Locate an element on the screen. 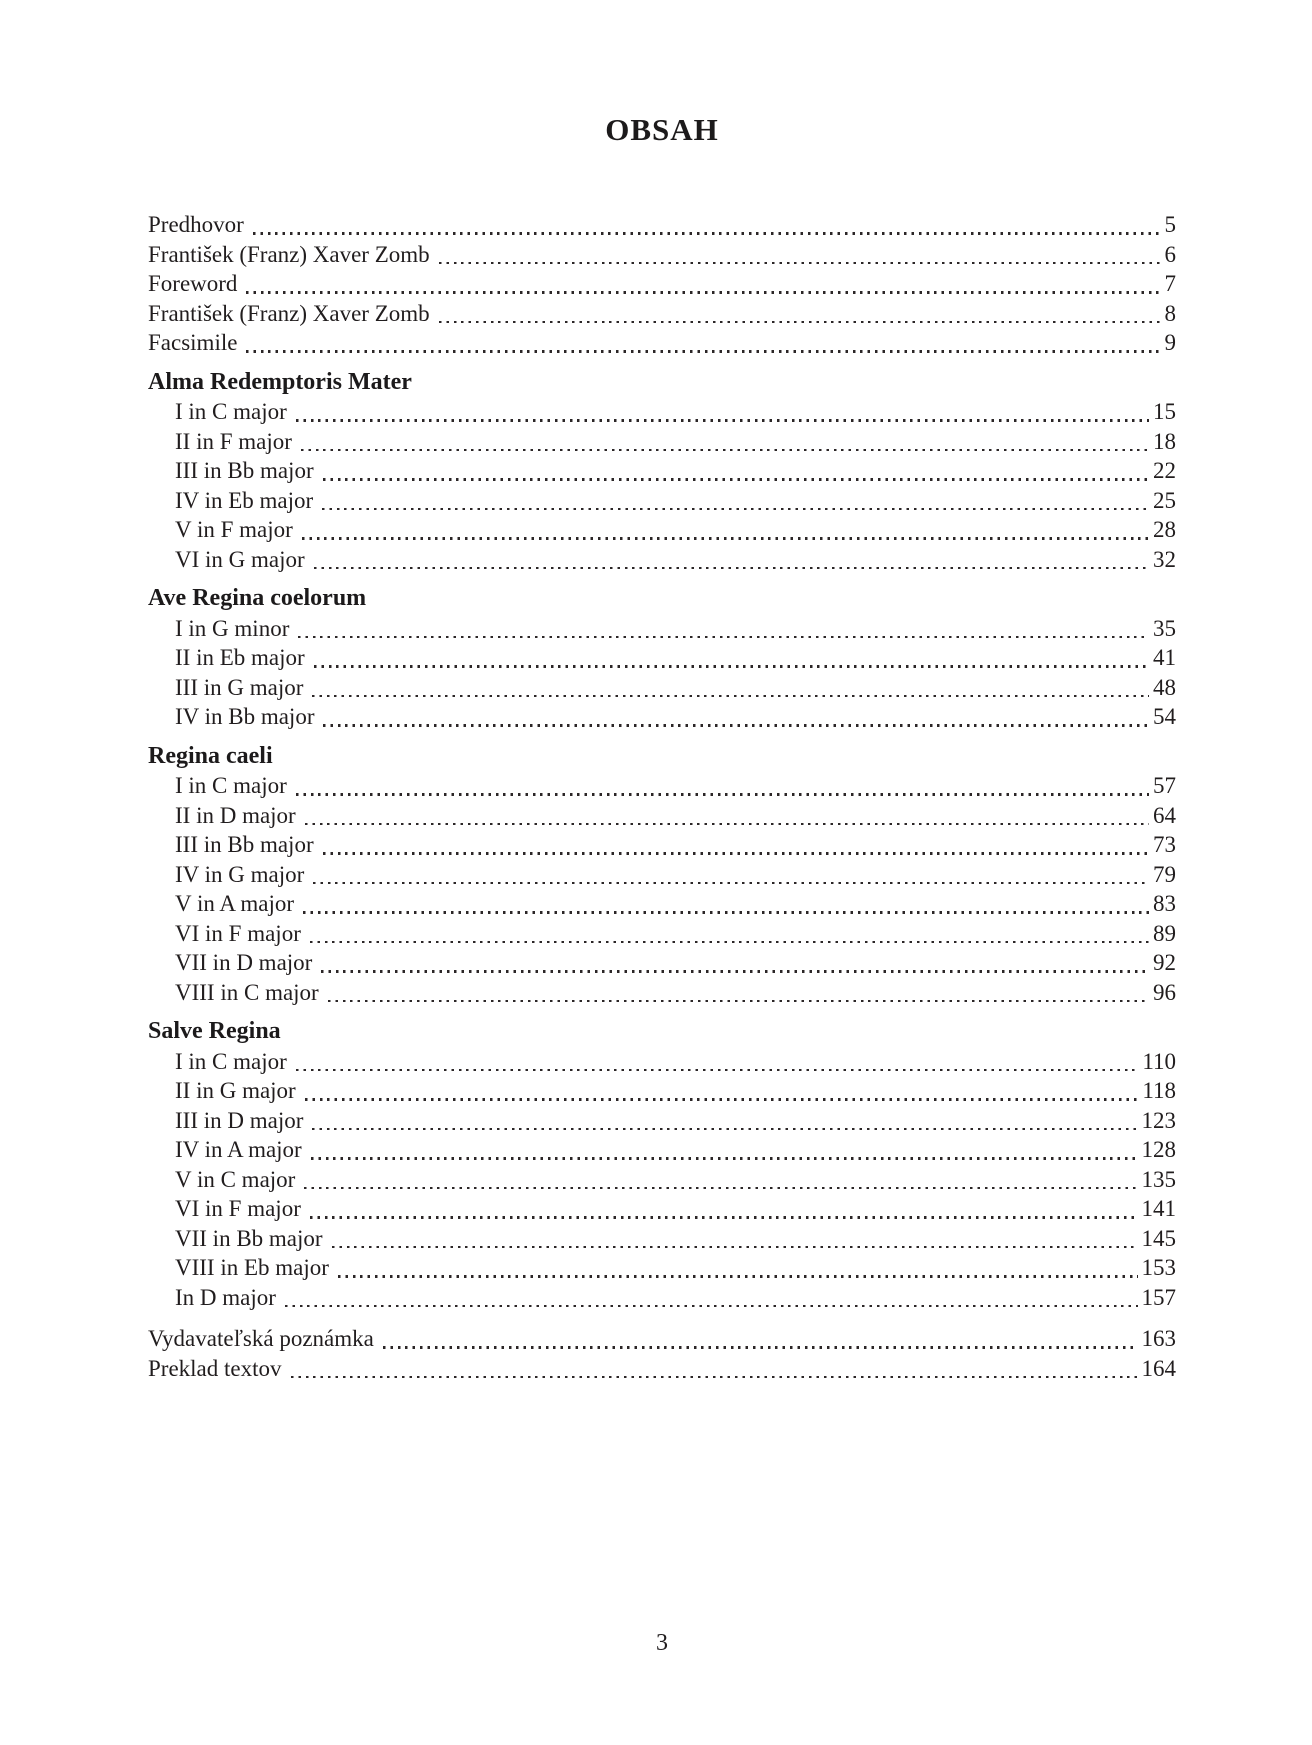 The image size is (1312, 1745). toc-entry: II in G major 118 is located at coordinates (662, 1091).